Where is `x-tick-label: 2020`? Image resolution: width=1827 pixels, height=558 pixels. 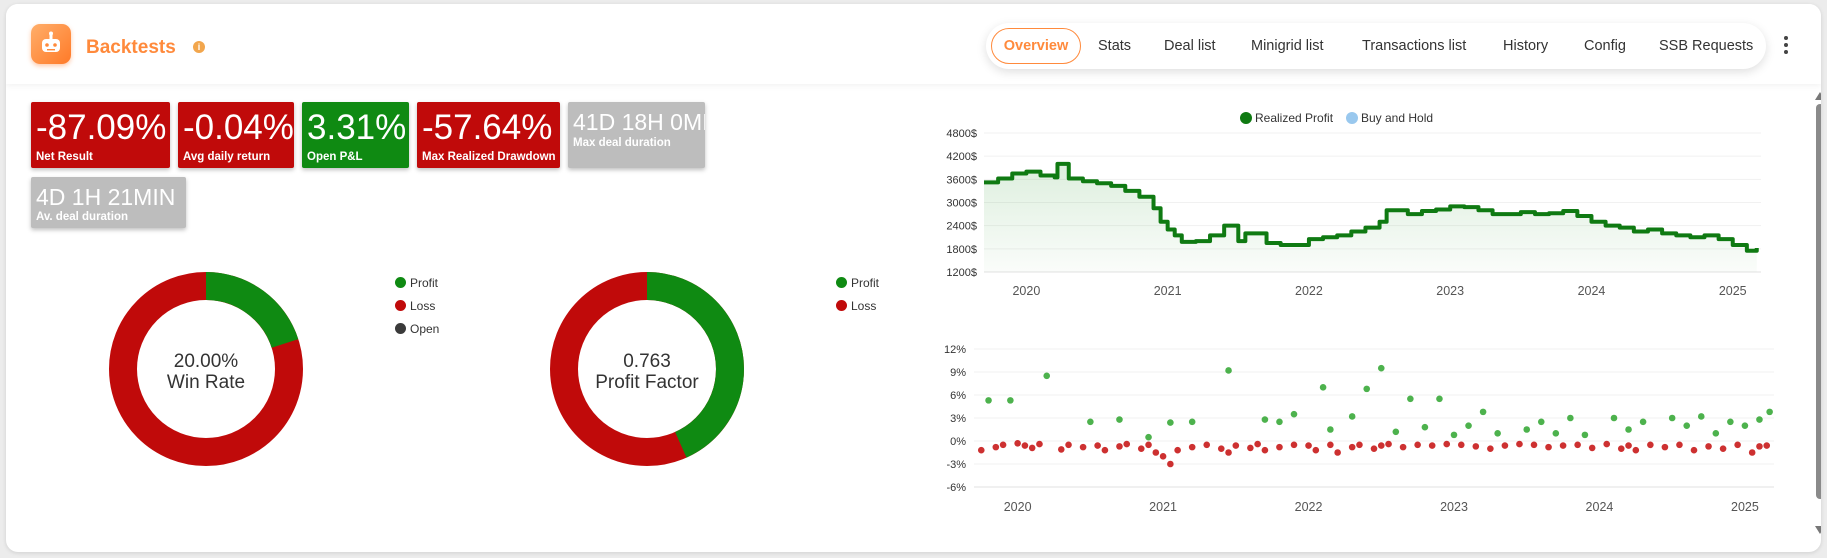
x-tick-label: 2020 is located at coordinates (1018, 507).